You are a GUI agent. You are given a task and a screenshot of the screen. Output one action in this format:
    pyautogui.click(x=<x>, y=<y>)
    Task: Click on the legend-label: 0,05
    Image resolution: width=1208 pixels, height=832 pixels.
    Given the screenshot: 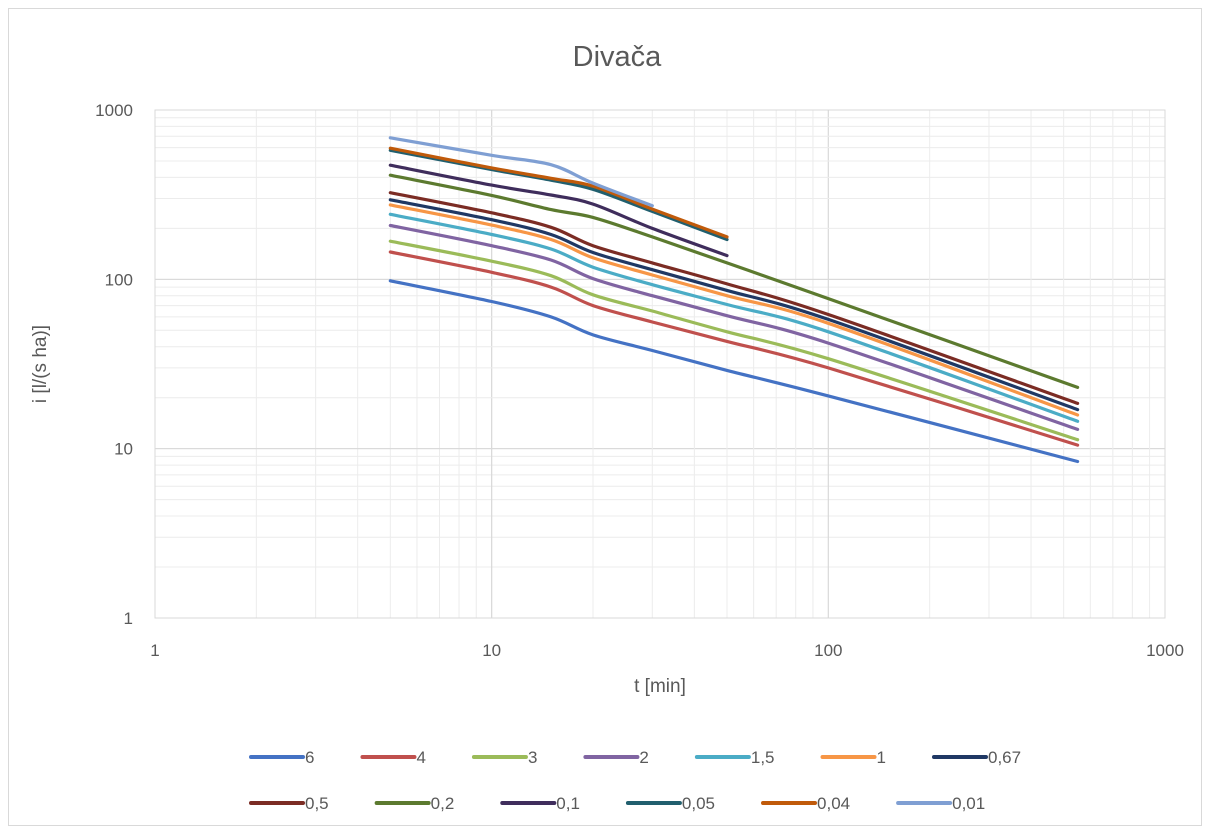 What is the action you would take?
    pyautogui.click(x=698, y=803)
    